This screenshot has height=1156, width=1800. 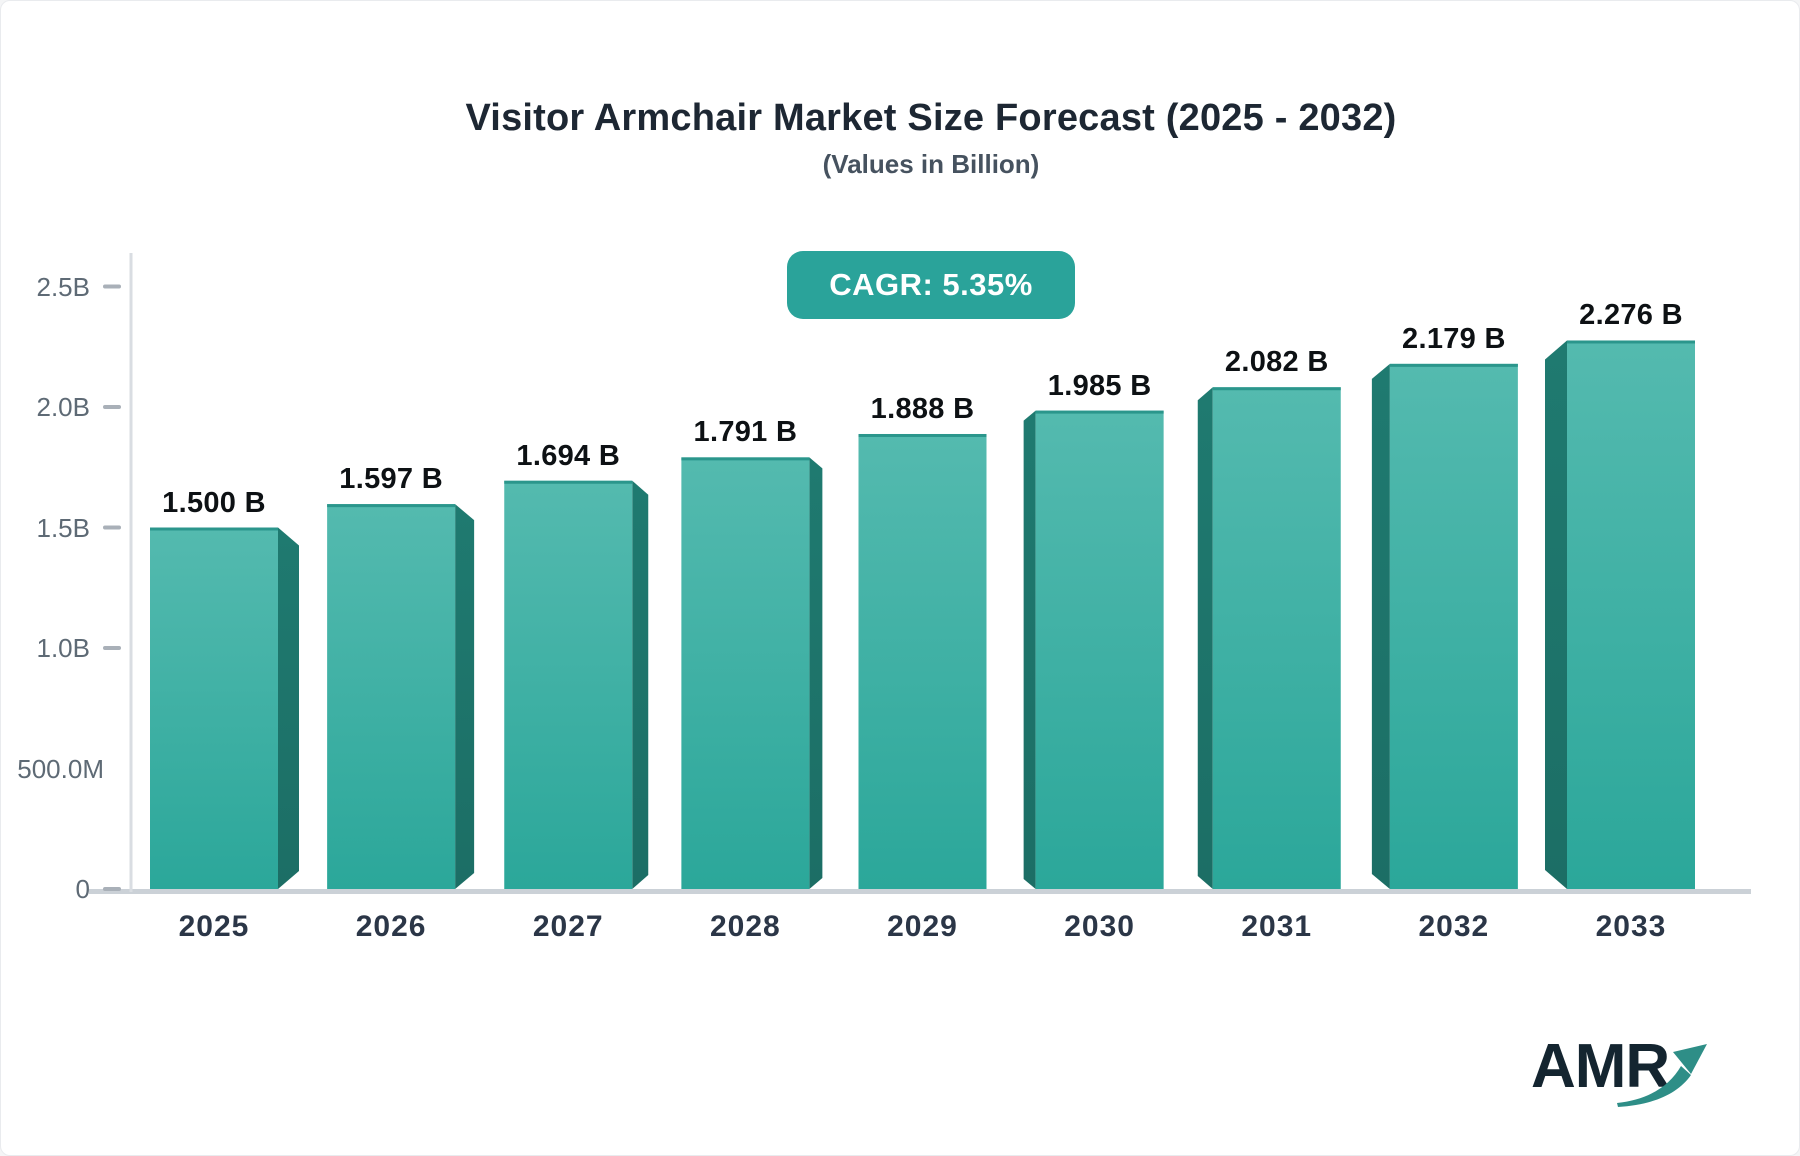 I want to click on value-label-2028: 1.791 B, so click(x=745, y=432).